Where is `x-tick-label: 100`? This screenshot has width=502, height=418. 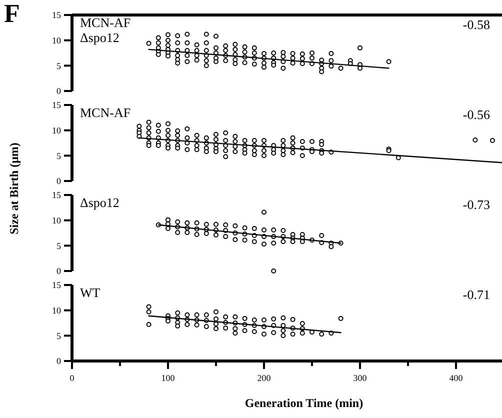 x-tick-label: 100 is located at coordinates (168, 378).